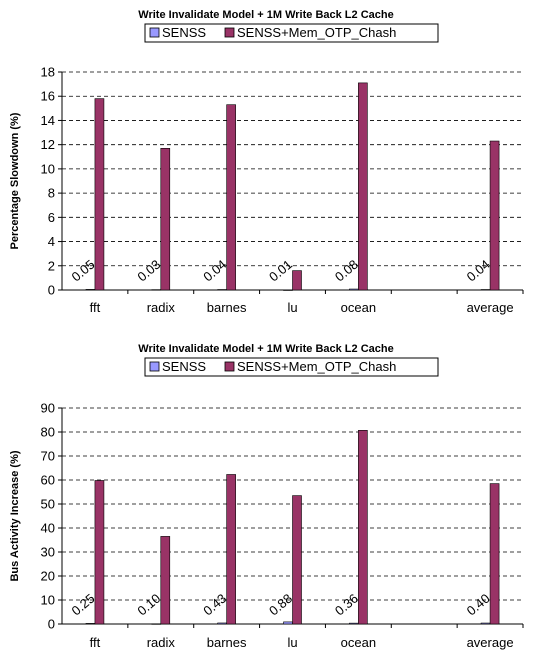  I want to click on y-tick-label: 2, so click(51, 265).